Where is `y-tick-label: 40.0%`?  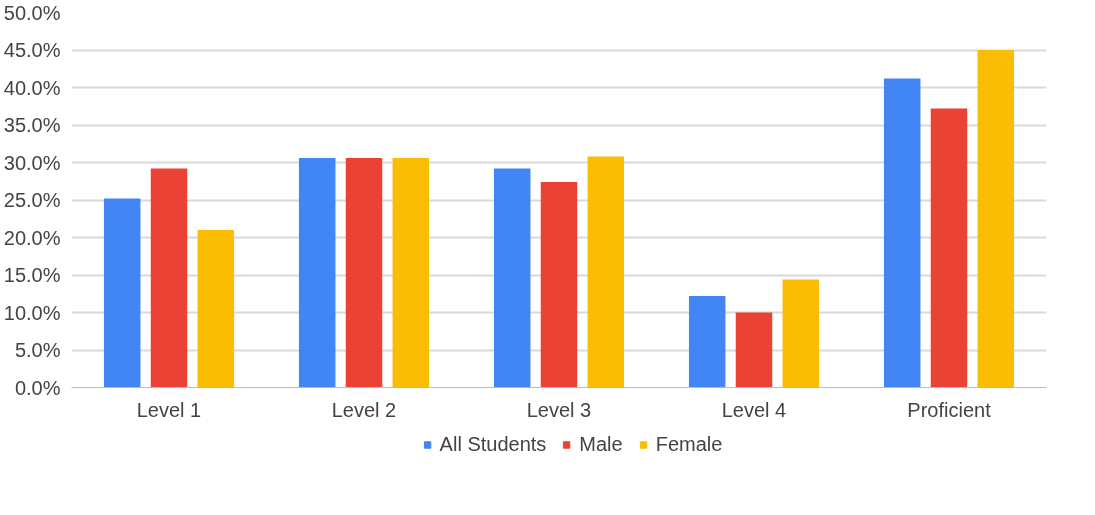
y-tick-label: 40.0% is located at coordinates (32, 87).